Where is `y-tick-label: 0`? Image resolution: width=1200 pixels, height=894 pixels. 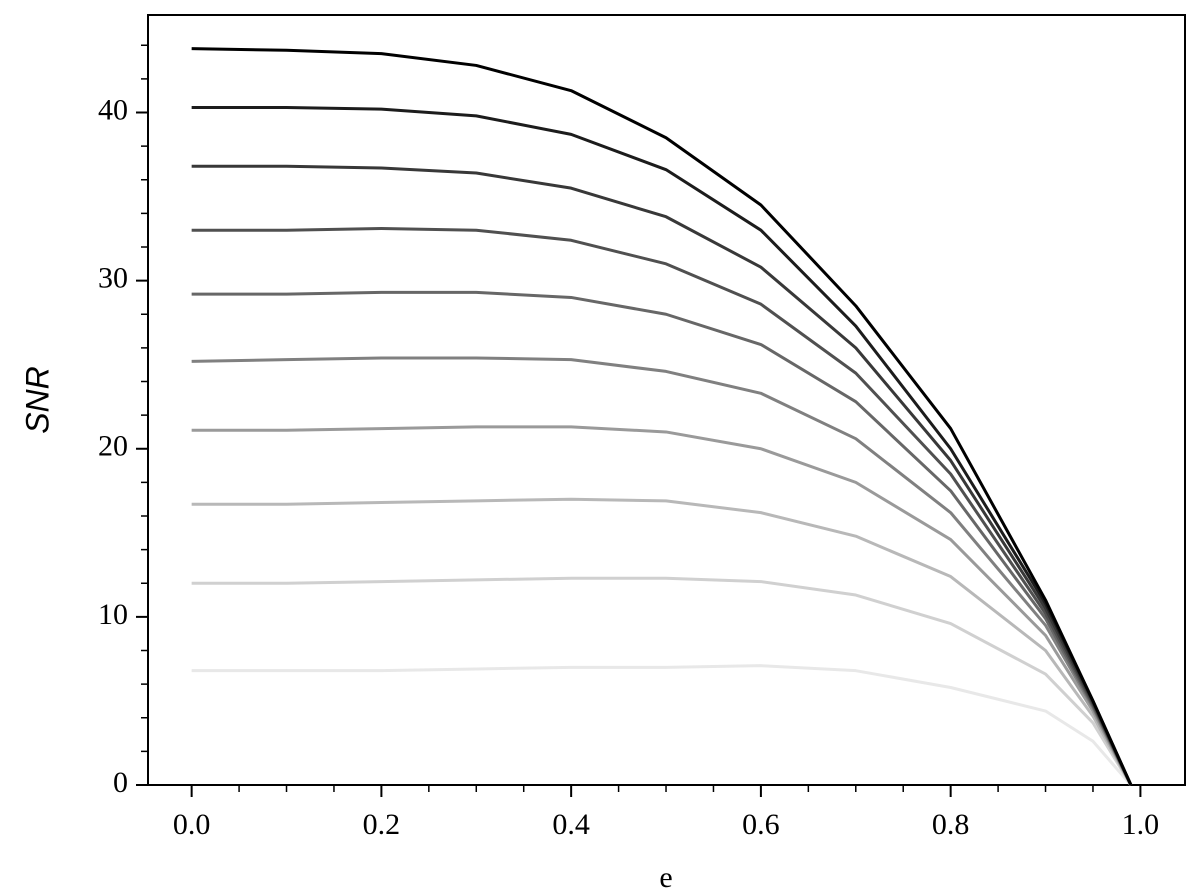 y-tick-label: 0 is located at coordinates (120, 782).